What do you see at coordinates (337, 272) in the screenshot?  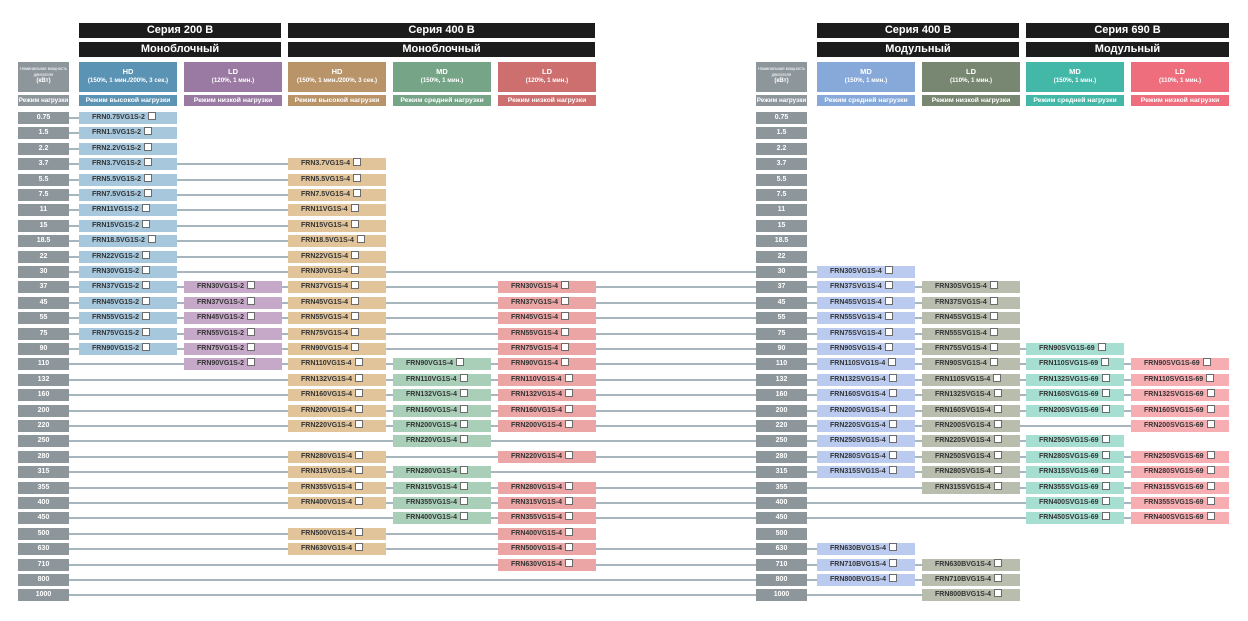 I see `model-cell: FRN30VG1S-4` at bounding box center [337, 272].